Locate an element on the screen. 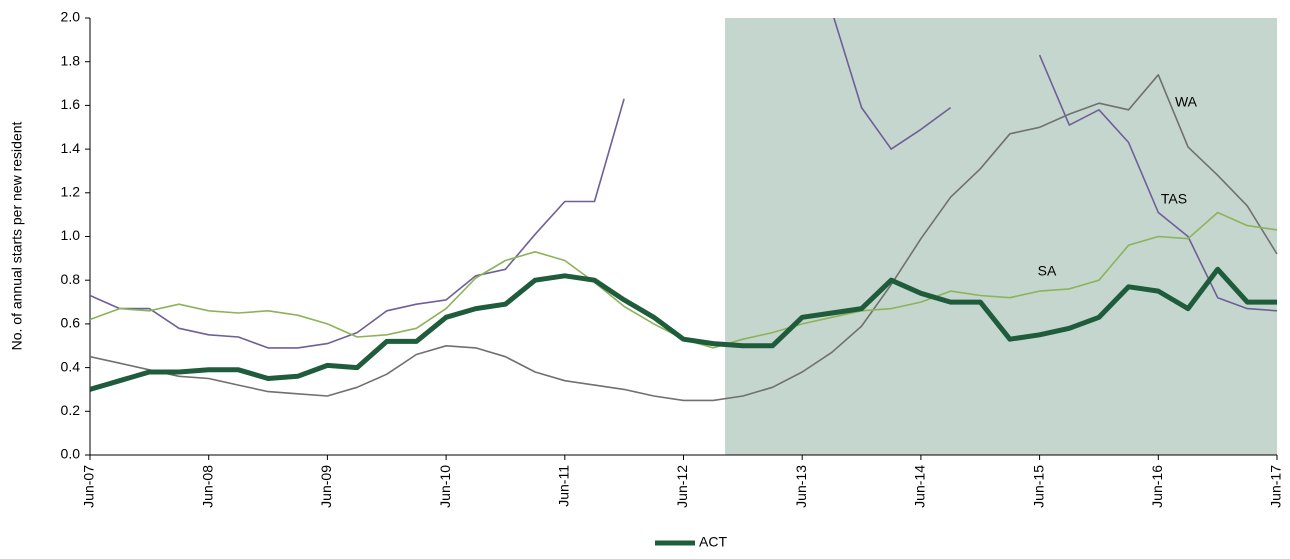  x-tick-label: Jun-09 is located at coordinates (326, 486).